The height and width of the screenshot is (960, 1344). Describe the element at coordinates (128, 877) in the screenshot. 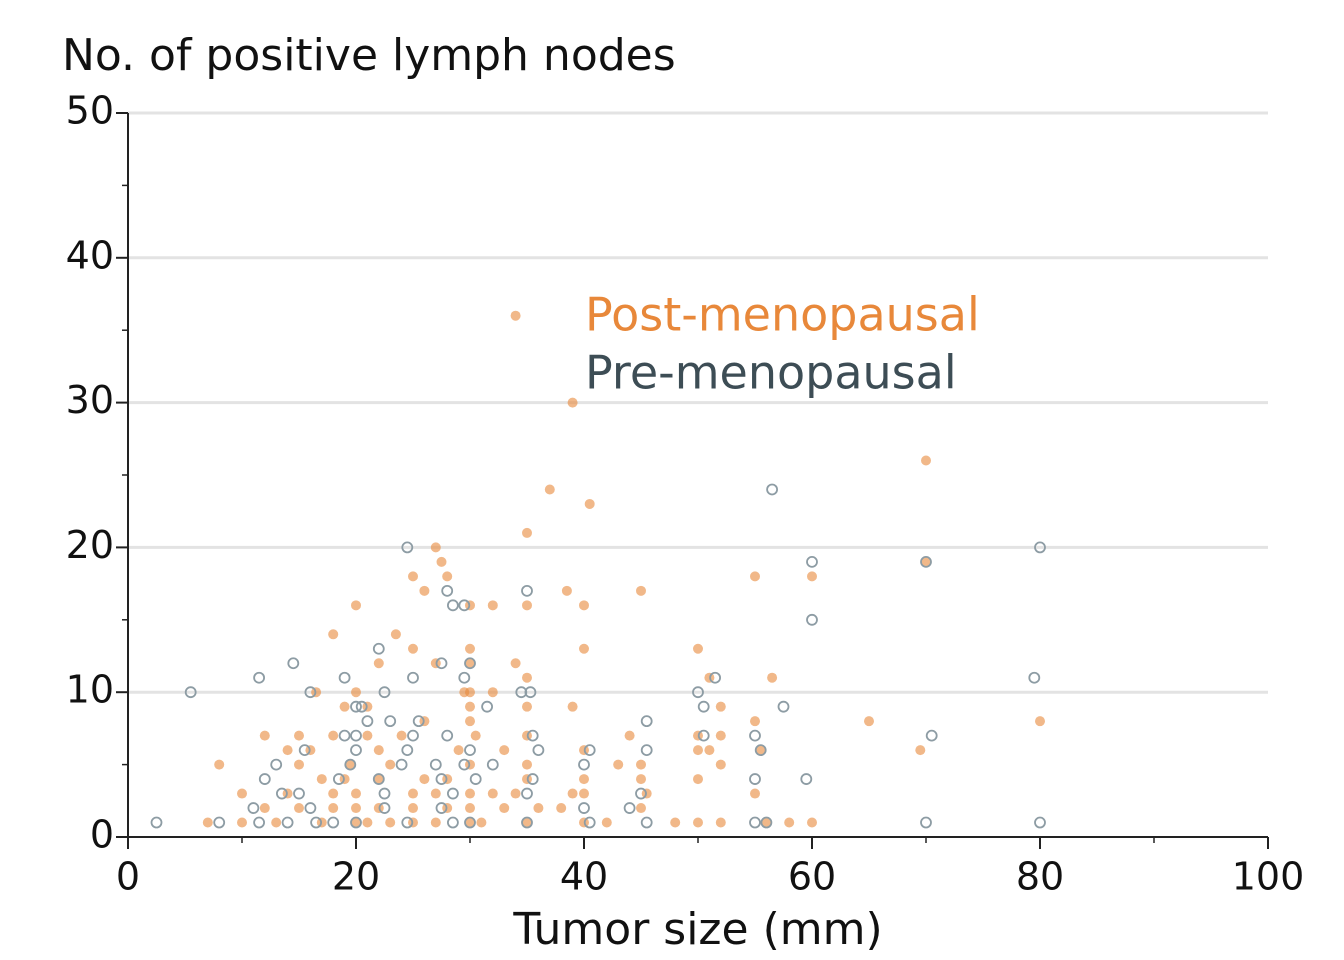

I see `x-tick-label: 0` at that location.